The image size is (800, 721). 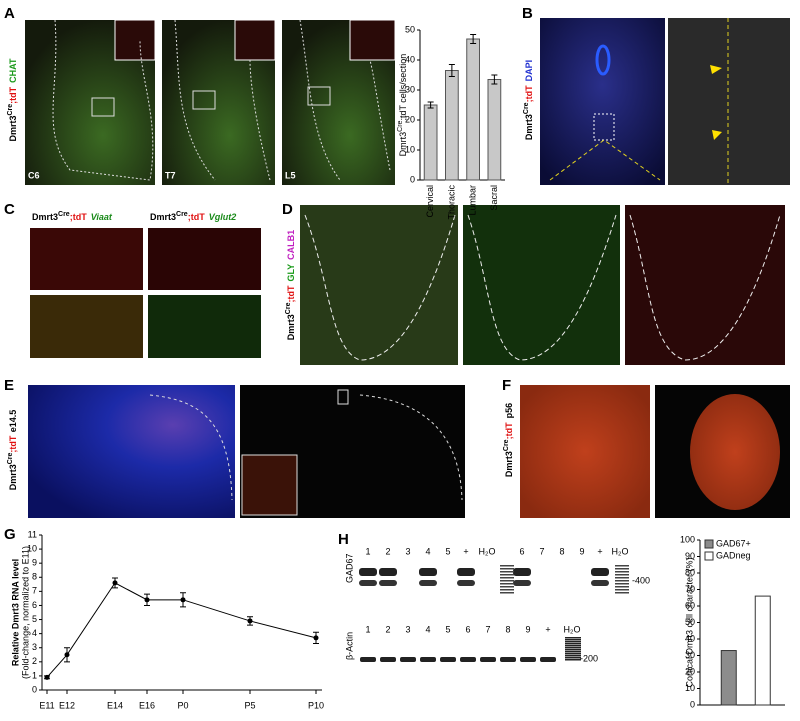 What do you see at coordinates (410, 29) in the screenshot?
I see `y-tick-label: 50` at bounding box center [410, 29].